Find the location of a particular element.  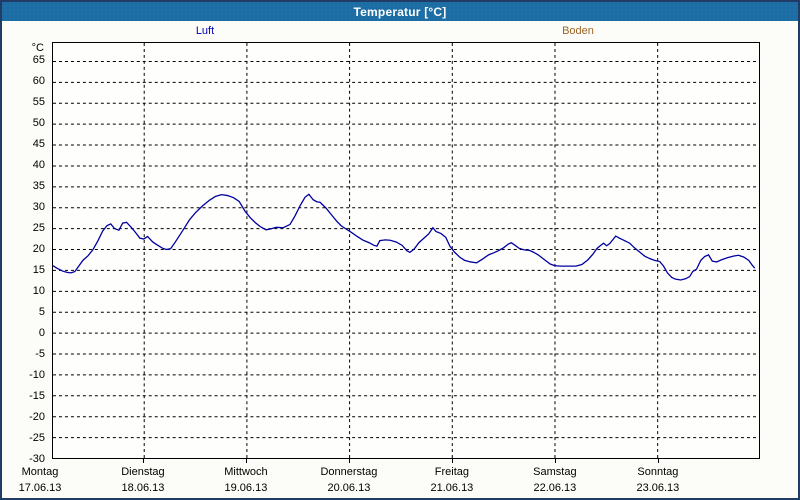

y-tick-label: -30 is located at coordinates (37, 459).